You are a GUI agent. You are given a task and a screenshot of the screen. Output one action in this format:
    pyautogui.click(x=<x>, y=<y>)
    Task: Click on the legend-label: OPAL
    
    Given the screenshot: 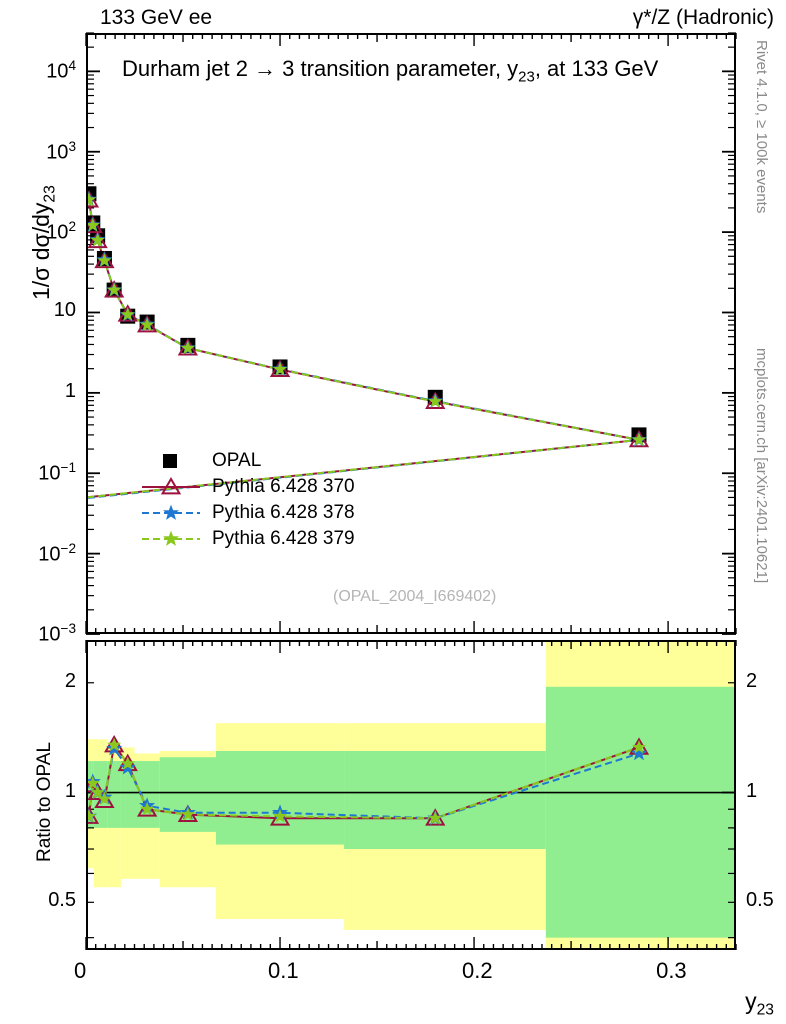 What is the action you would take?
    pyautogui.click(x=237, y=460)
    